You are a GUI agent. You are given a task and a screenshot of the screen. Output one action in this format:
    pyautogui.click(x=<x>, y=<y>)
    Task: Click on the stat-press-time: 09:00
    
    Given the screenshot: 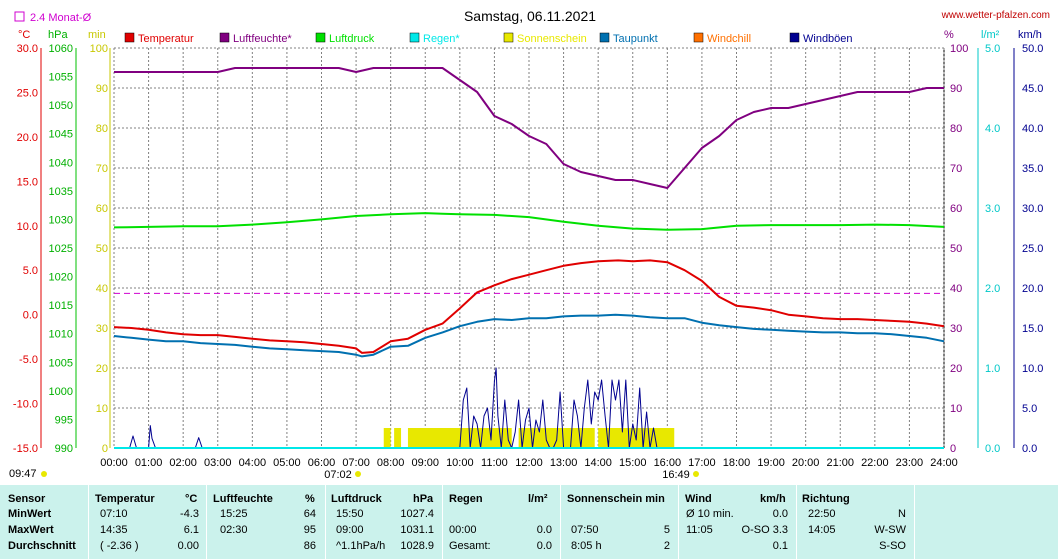 What is the action you would take?
    pyautogui.click(x=350, y=530)
    